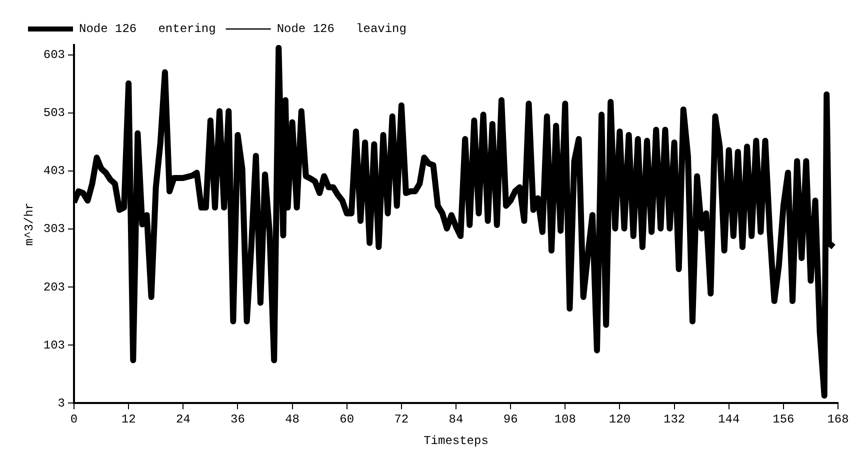  What do you see at coordinates (54, 287) in the screenshot?
I see `y-tick-label: 203` at bounding box center [54, 287].